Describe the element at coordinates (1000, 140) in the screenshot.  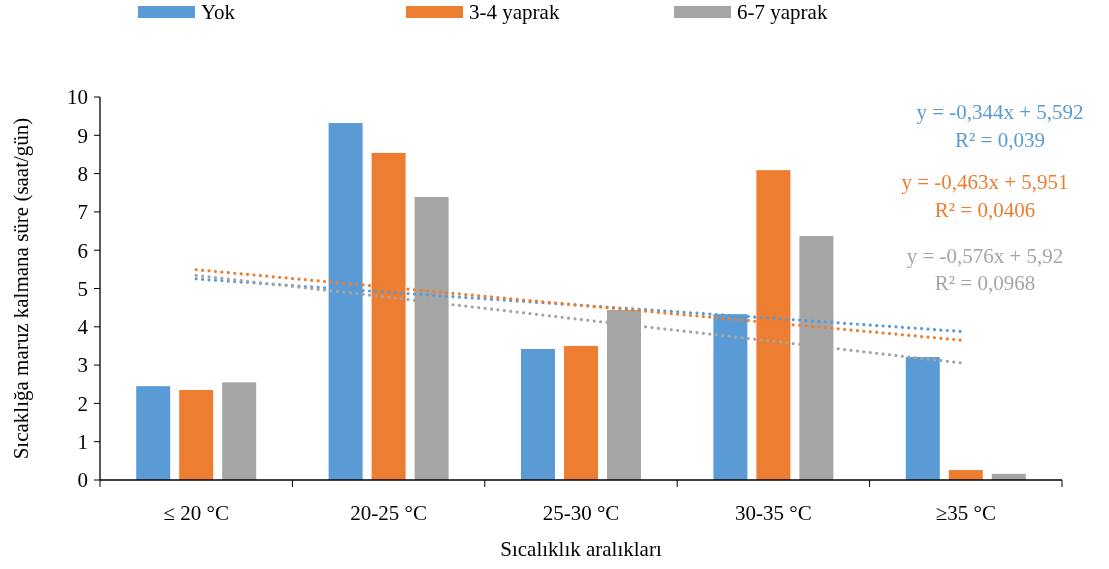
I see `annotation: R² = 0,039` at that location.